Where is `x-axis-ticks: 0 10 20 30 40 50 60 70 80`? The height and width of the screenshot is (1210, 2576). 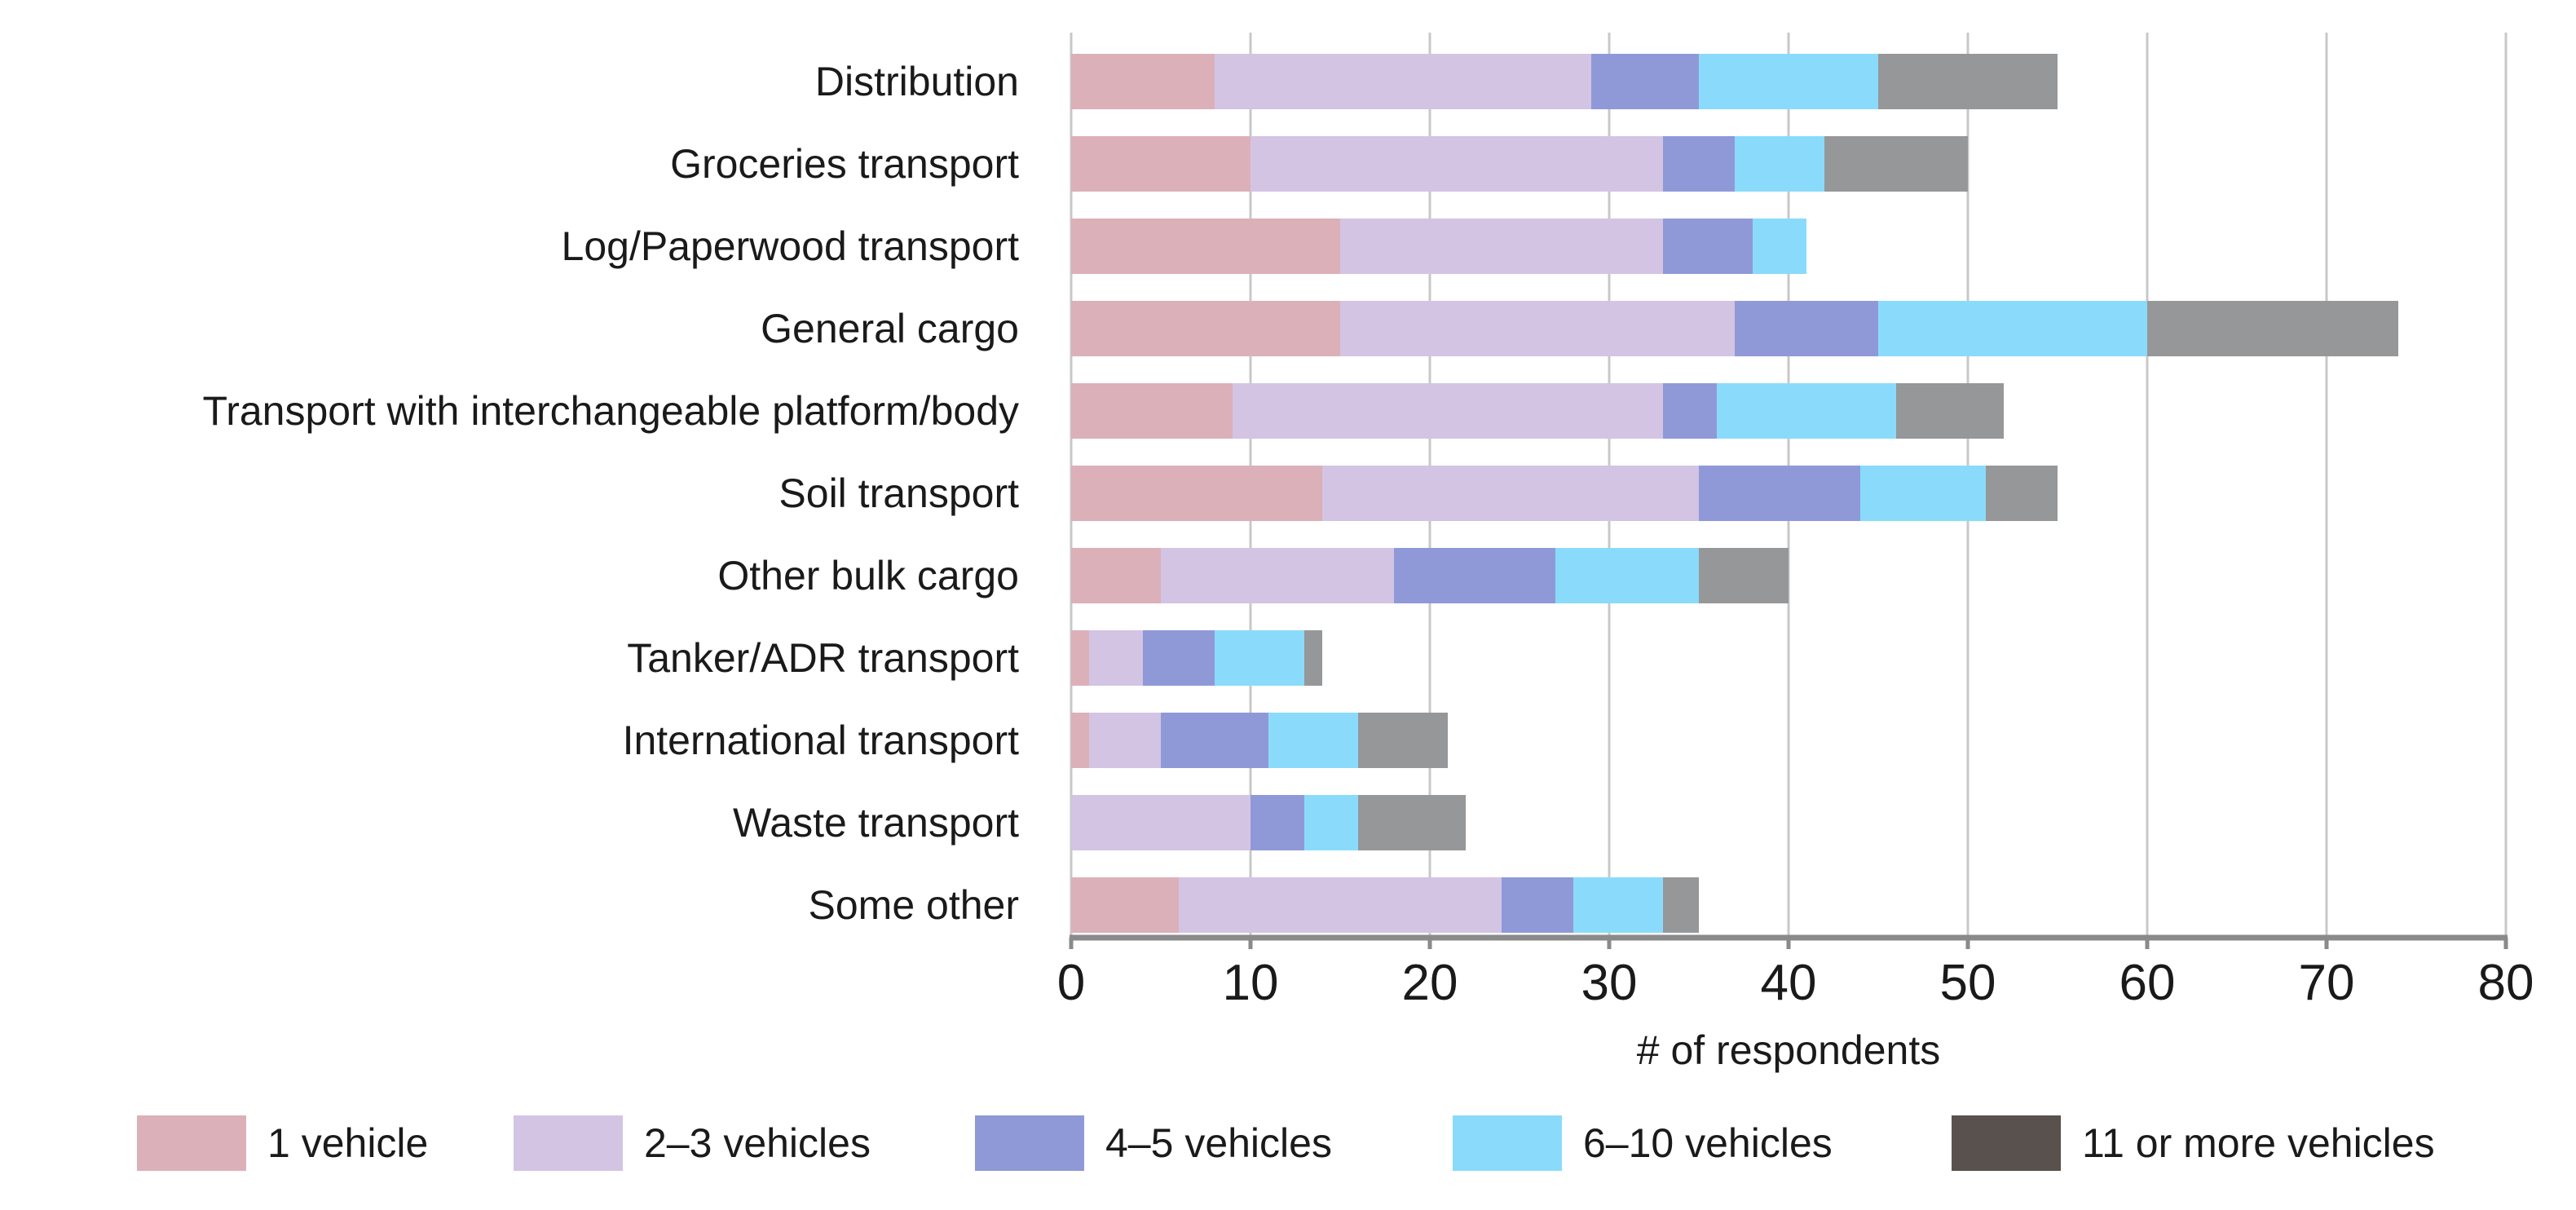
x-axis-ticks: 0 10 20 30 40 50 60 70 80 is located at coordinates (1795, 974).